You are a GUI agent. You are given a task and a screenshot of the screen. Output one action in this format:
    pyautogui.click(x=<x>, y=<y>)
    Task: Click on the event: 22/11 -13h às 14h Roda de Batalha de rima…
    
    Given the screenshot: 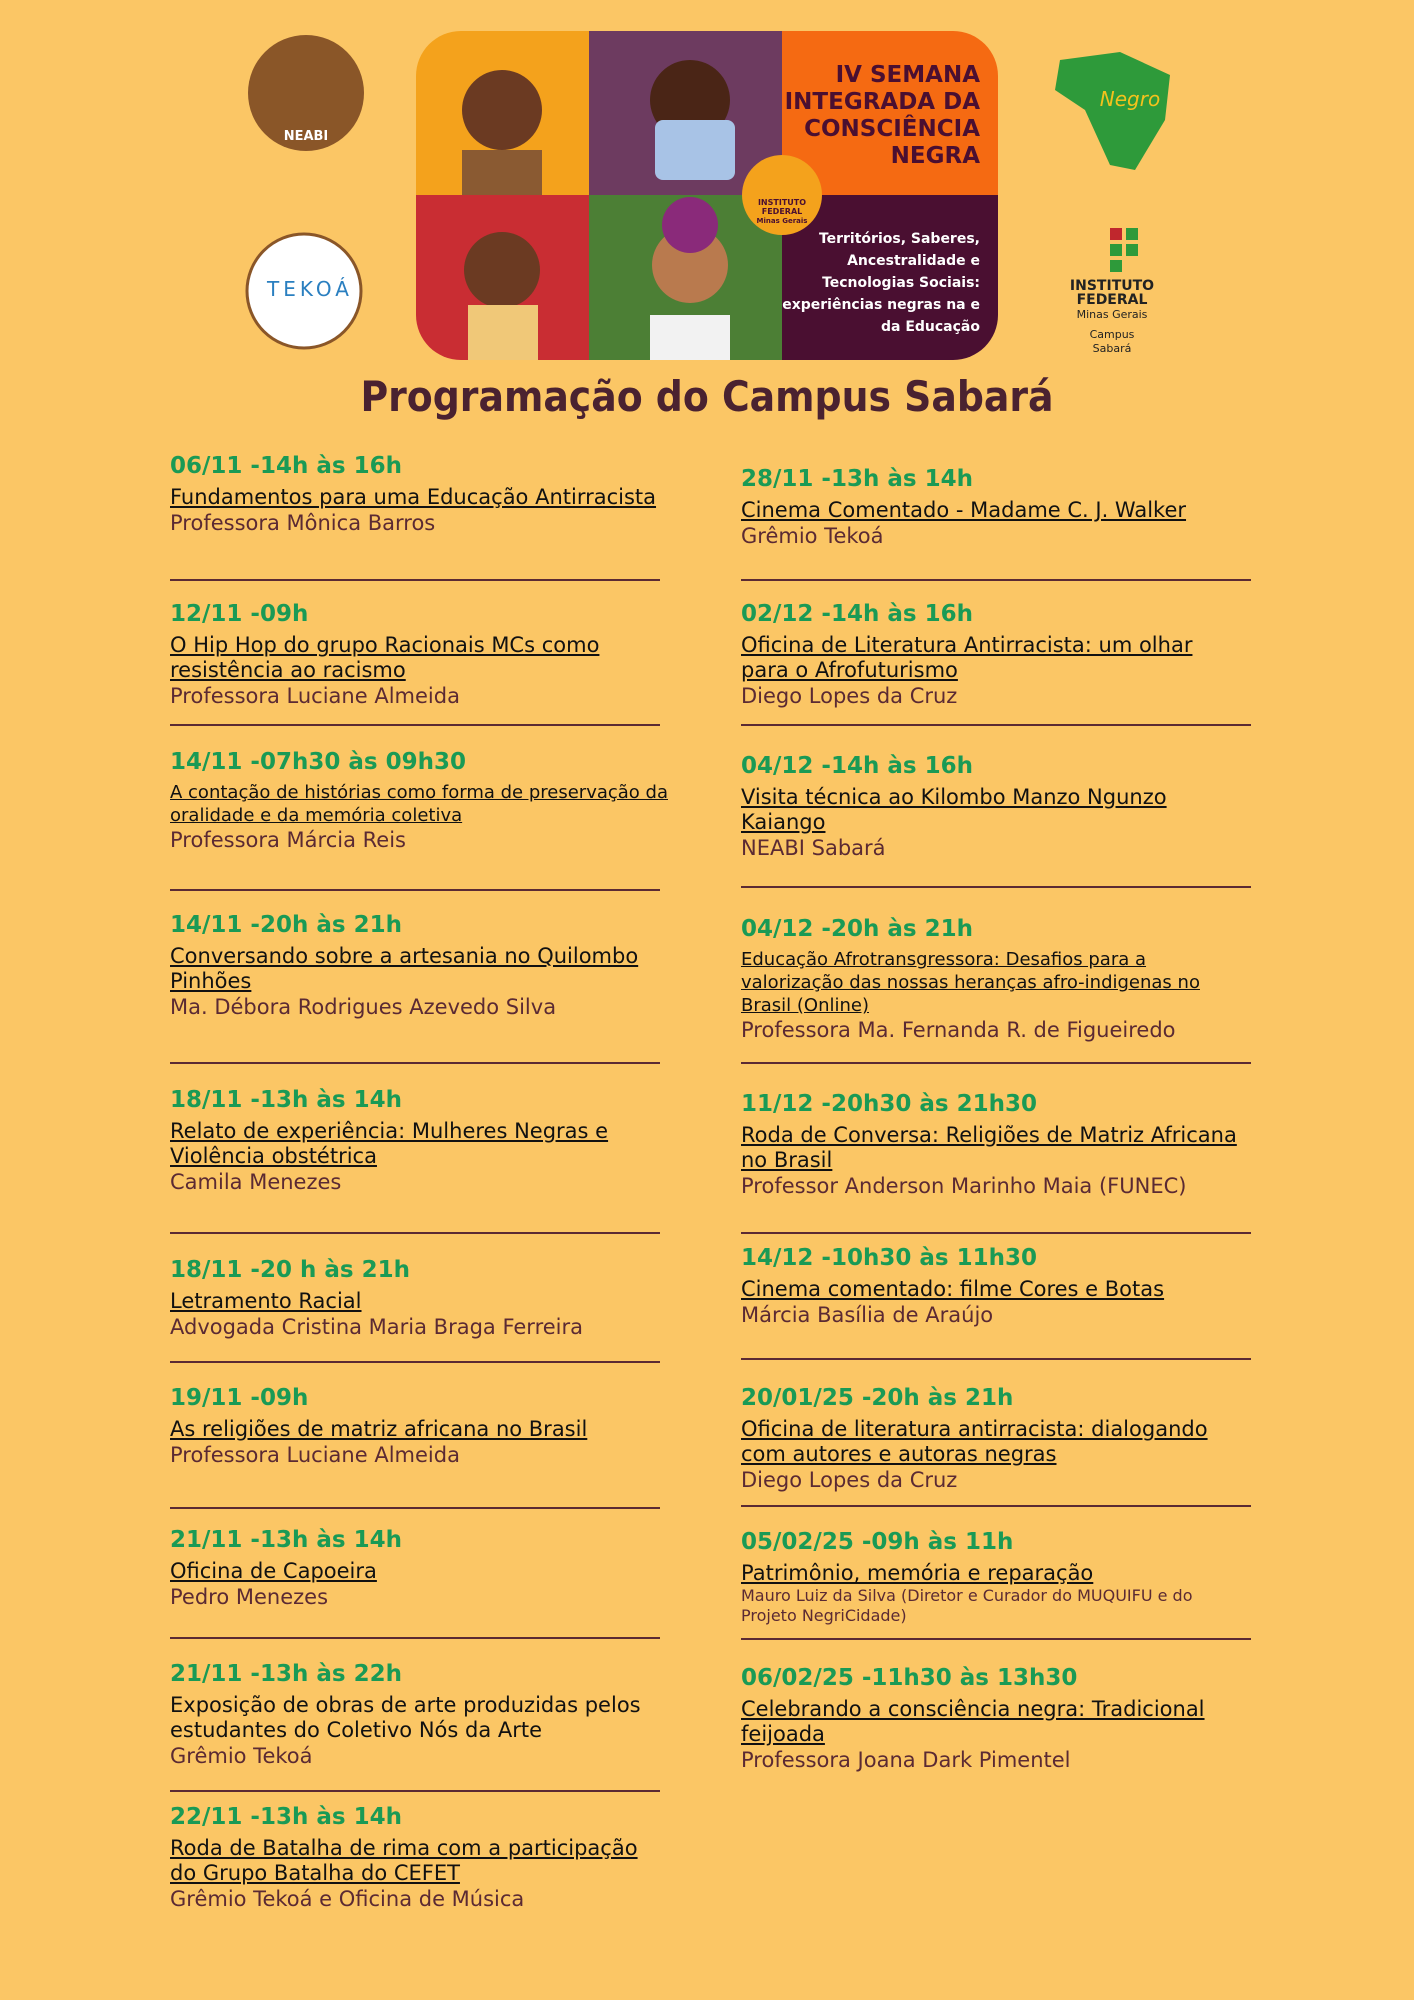 What is the action you would take?
    pyautogui.click(x=420, y=1858)
    